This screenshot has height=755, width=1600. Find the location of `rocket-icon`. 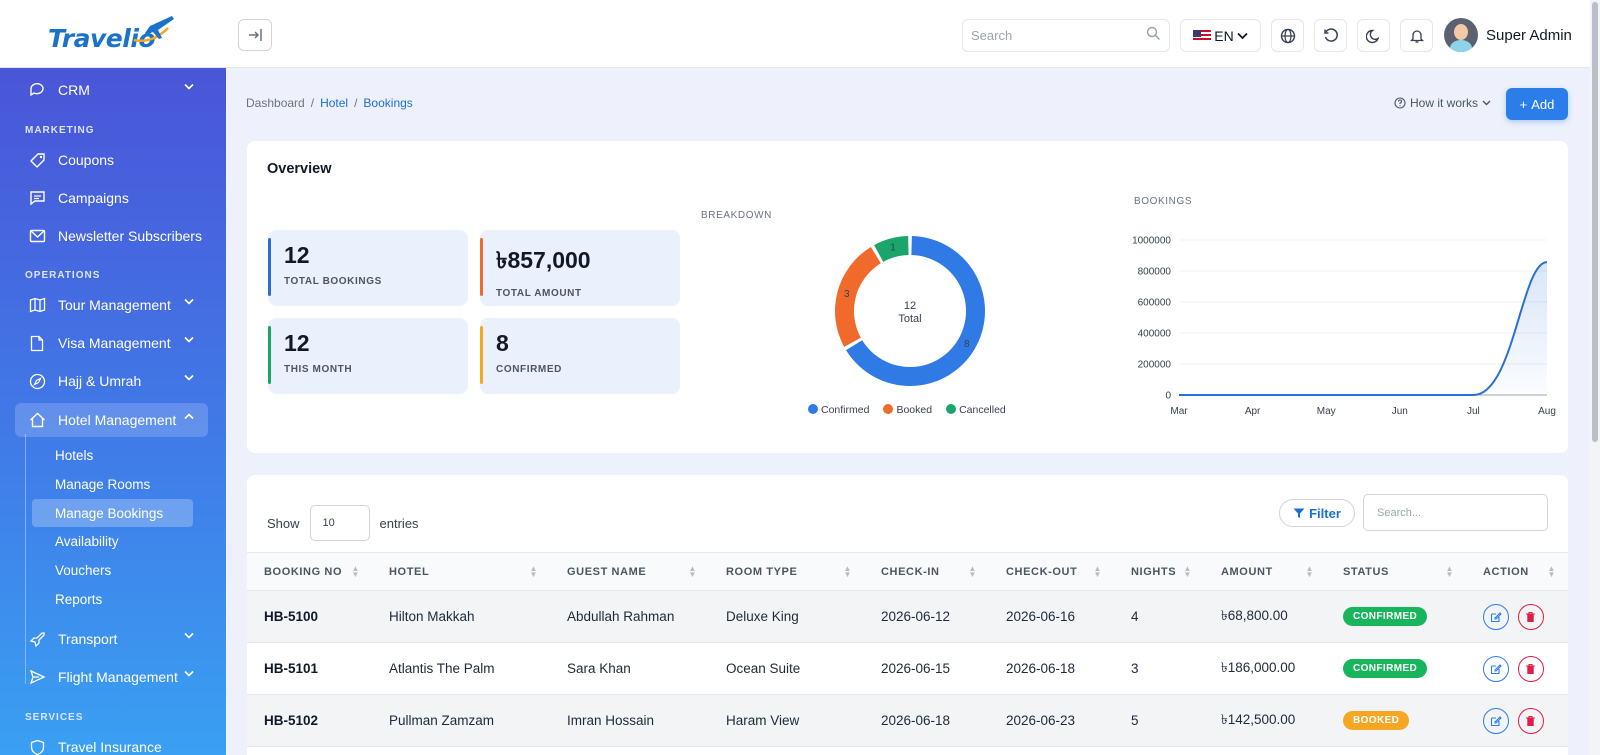

rocket-icon is located at coordinates (37, 639).